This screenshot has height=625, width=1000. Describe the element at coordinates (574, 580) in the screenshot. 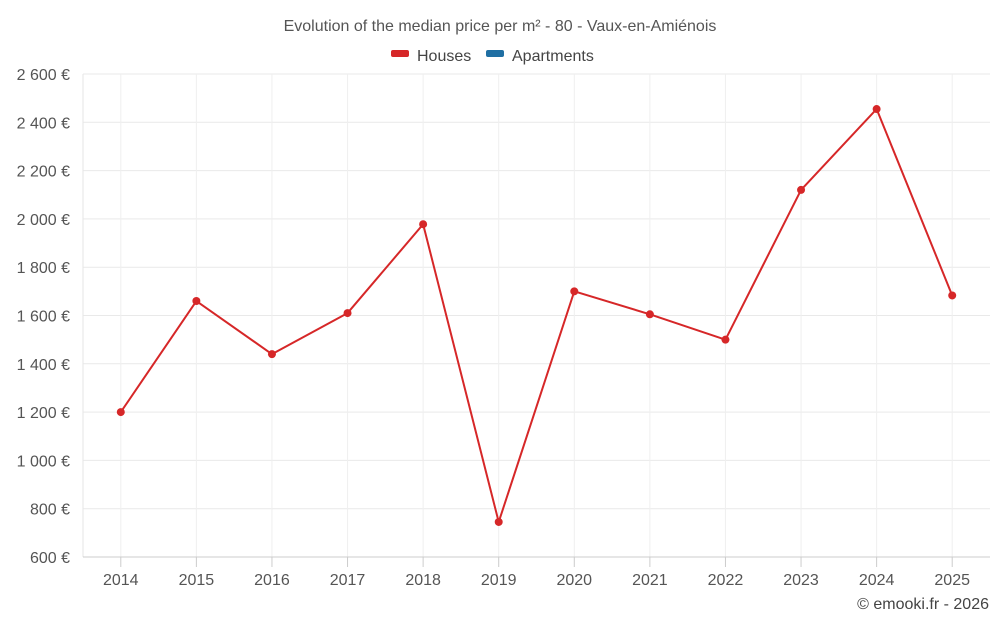

I see `x-tick-label: 2020` at that location.